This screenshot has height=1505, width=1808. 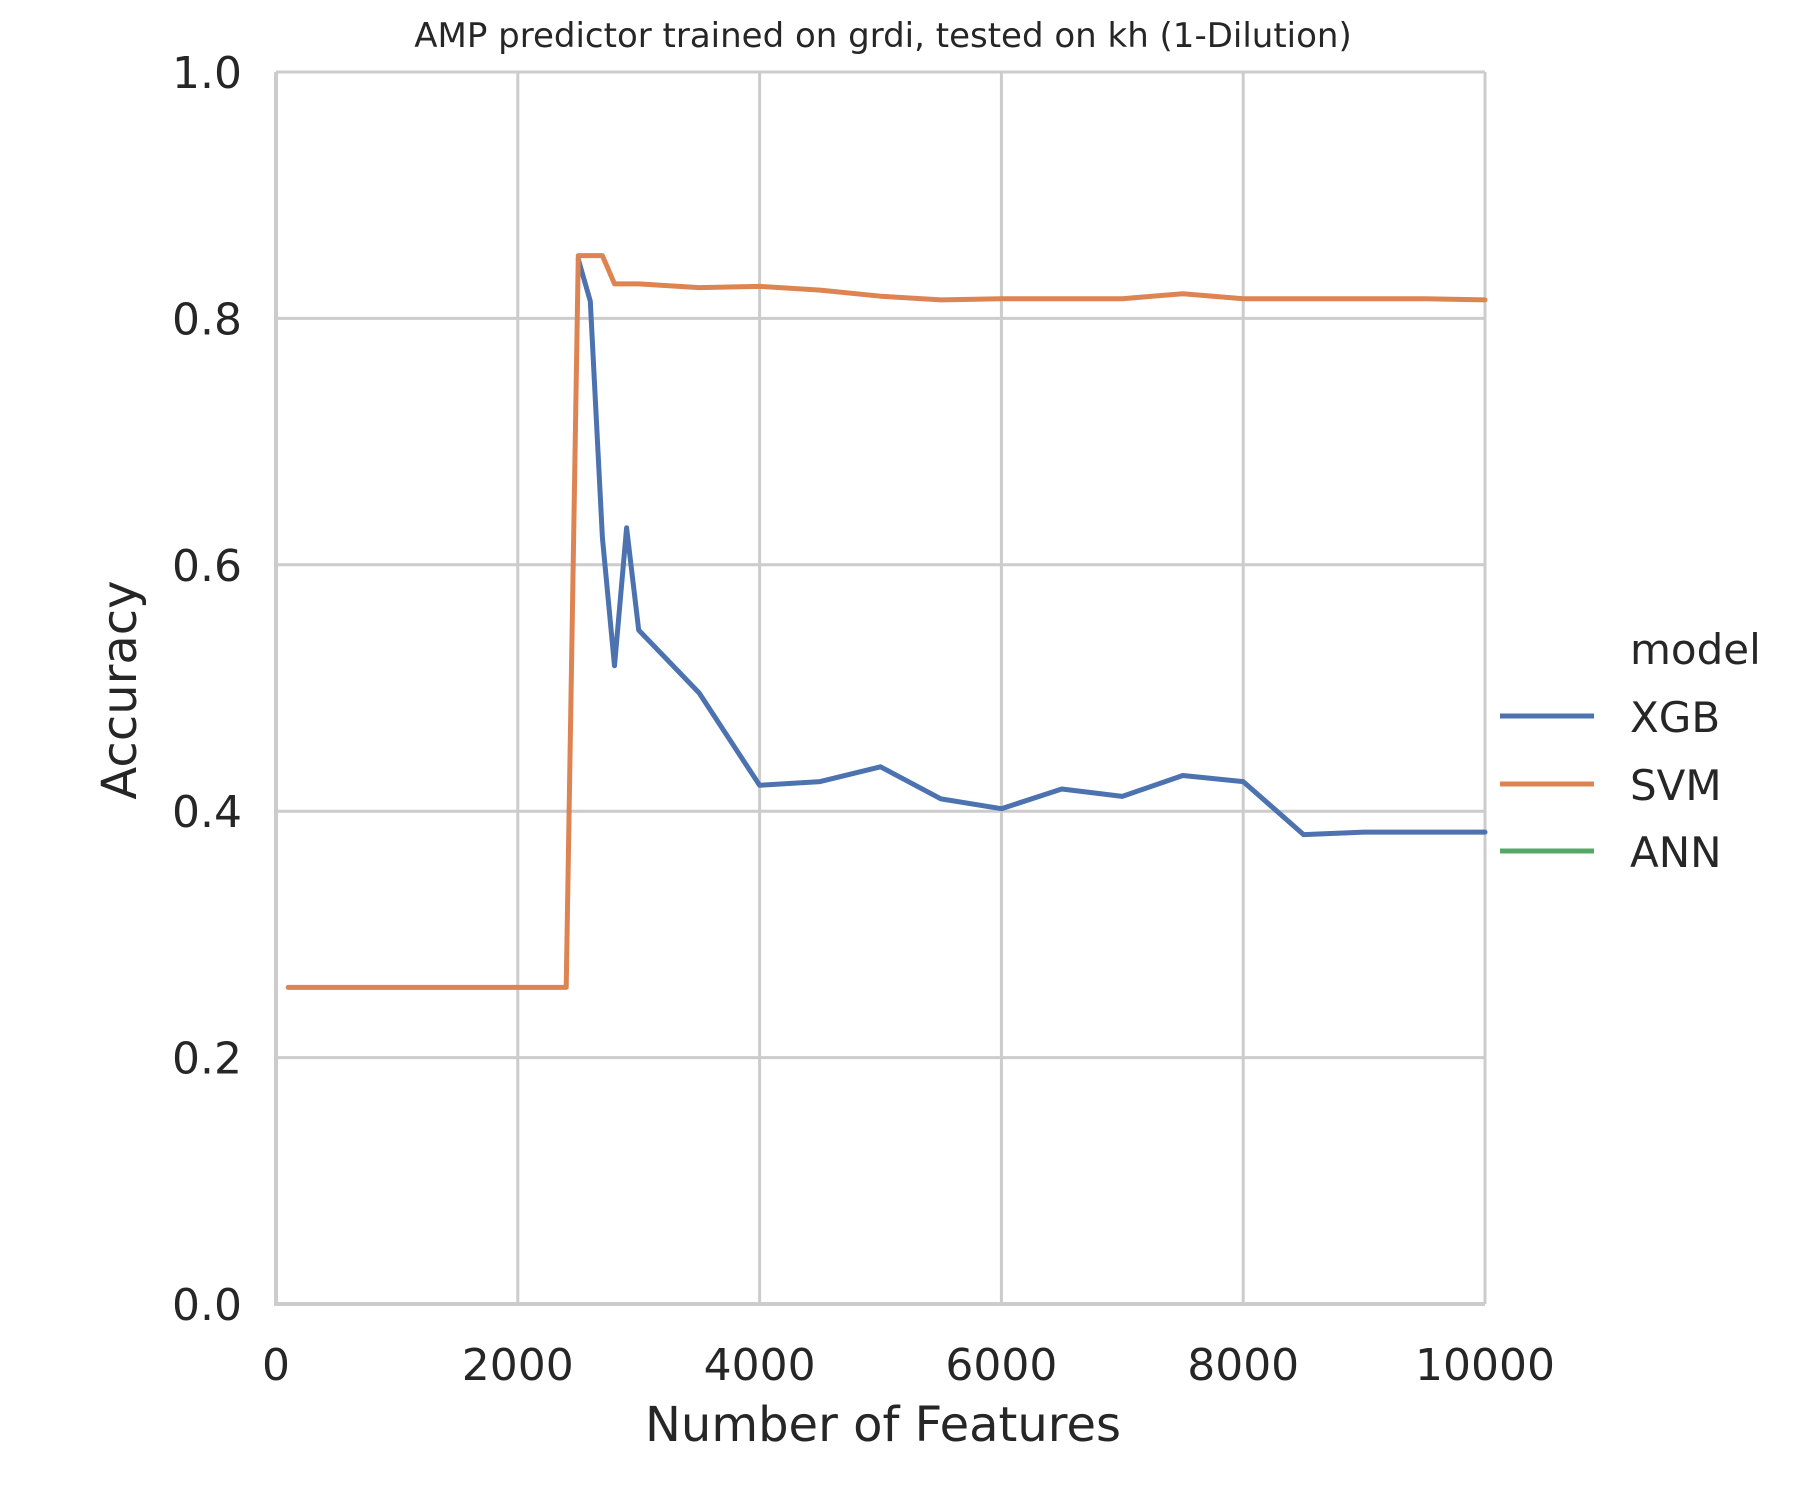 I want to click on y-tick-label: 0.6, so click(x=207, y=566).